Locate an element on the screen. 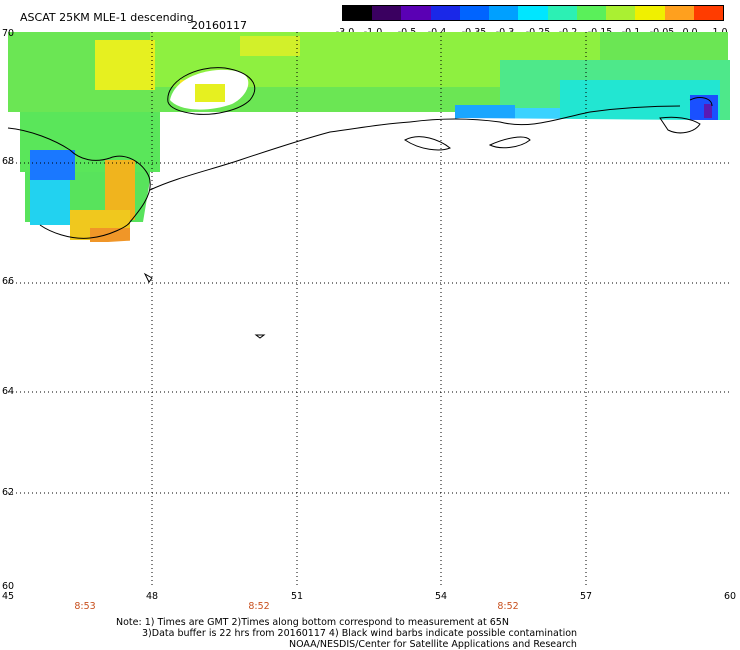  swath-yellow-inlet is located at coordinates (210, 93).